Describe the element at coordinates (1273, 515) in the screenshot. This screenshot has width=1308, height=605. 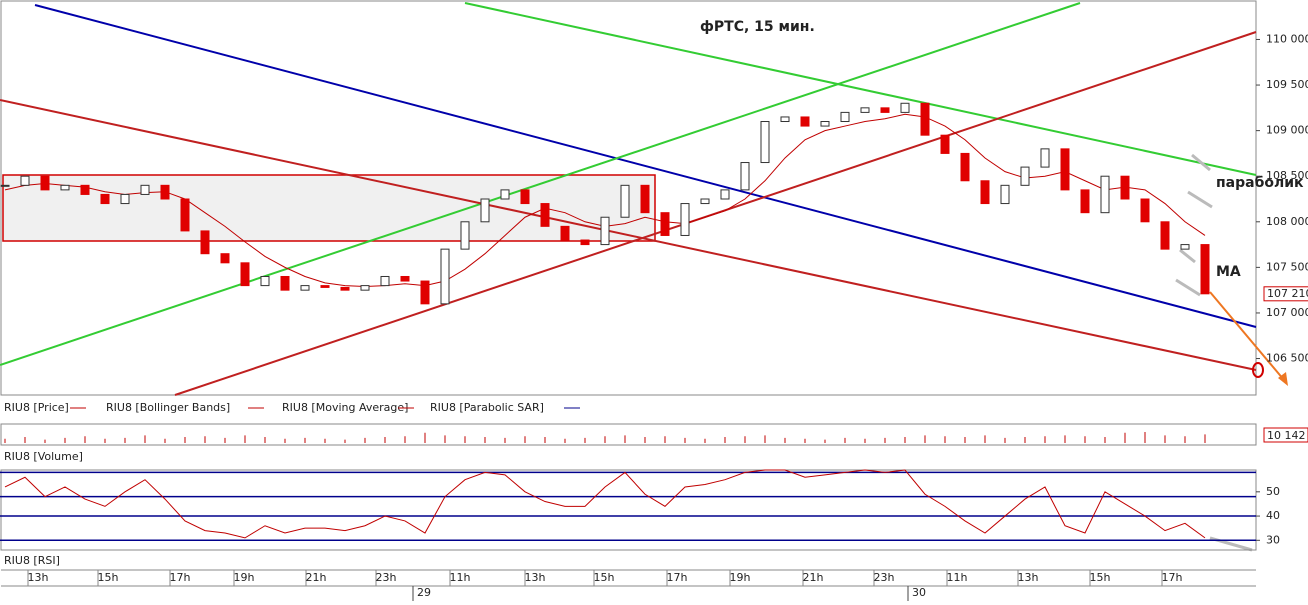
I see `rsi-tick-label: 40` at that location.